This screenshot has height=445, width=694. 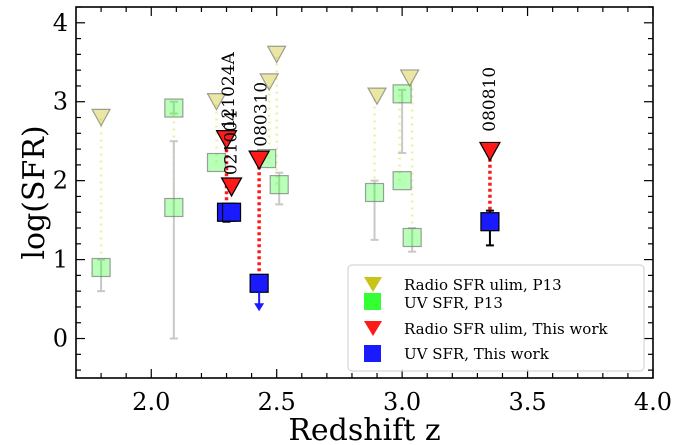 I want to click on source-annotation: 121024A, so click(x=229, y=90).